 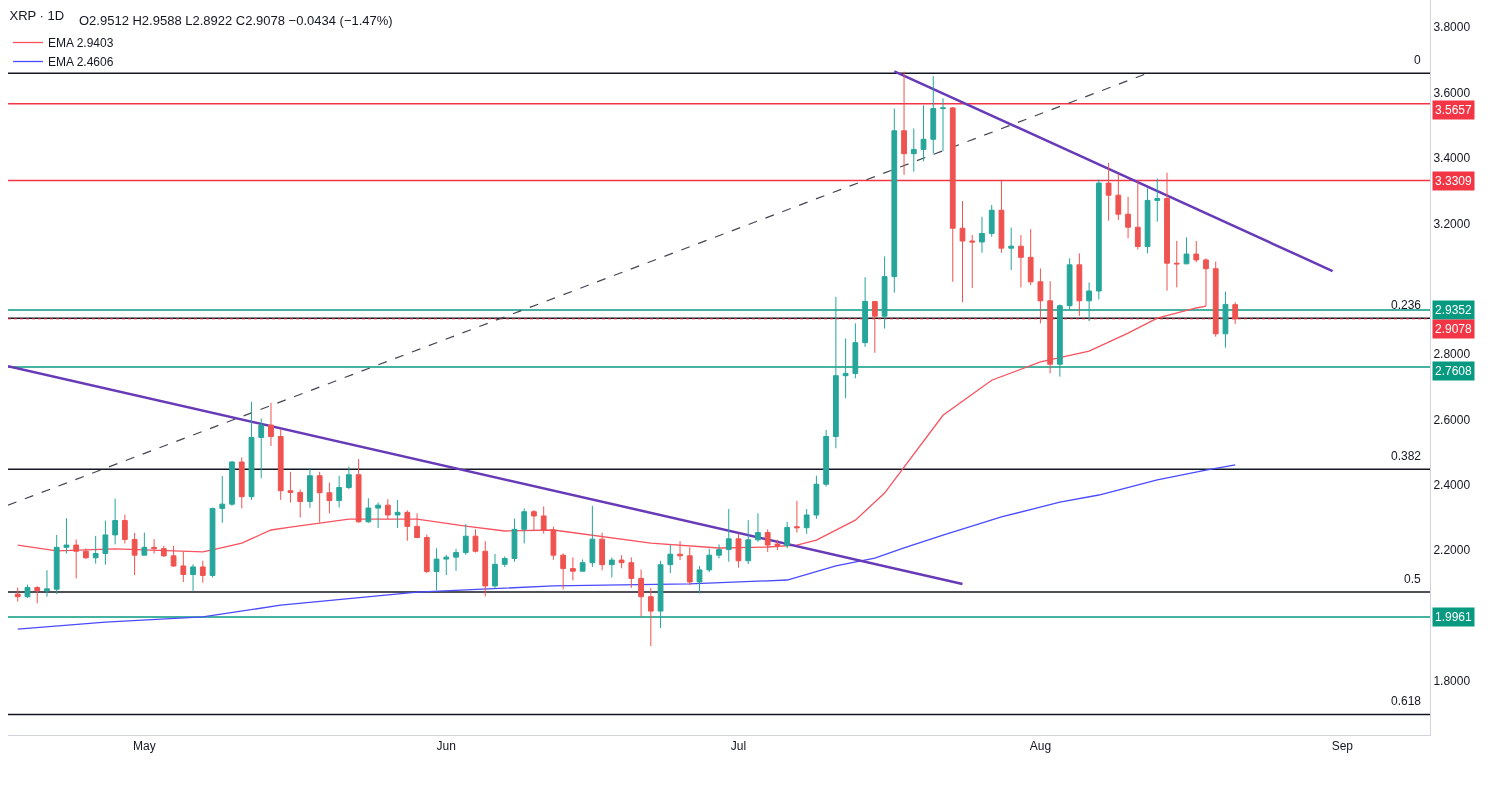 I want to click on ref-line-label: 3.3309, so click(x=1454, y=181).